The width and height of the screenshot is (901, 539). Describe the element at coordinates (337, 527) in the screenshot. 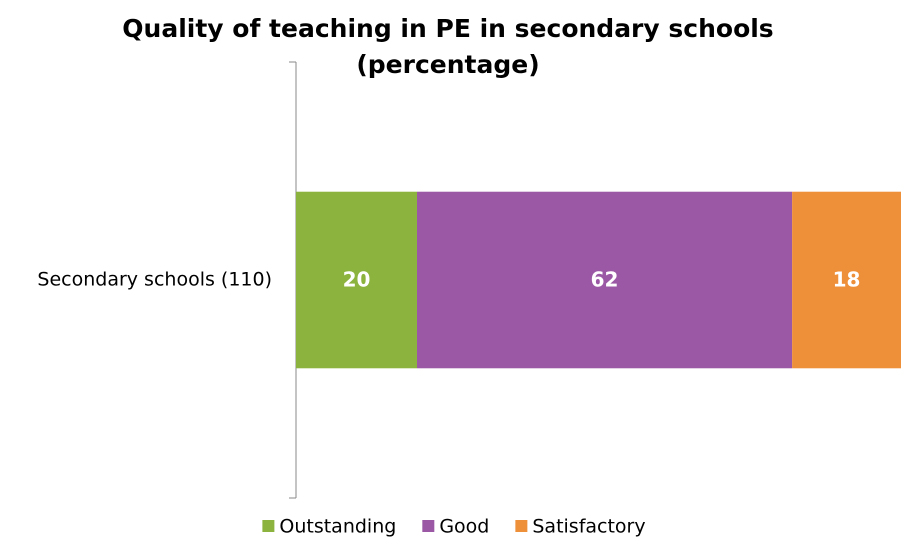

I see `legend-label: Outstanding` at that location.